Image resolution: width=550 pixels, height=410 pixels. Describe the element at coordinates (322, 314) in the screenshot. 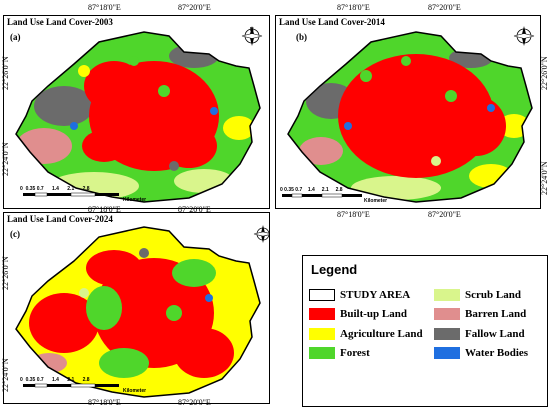

I see `legend-swatch-built-up` at that location.